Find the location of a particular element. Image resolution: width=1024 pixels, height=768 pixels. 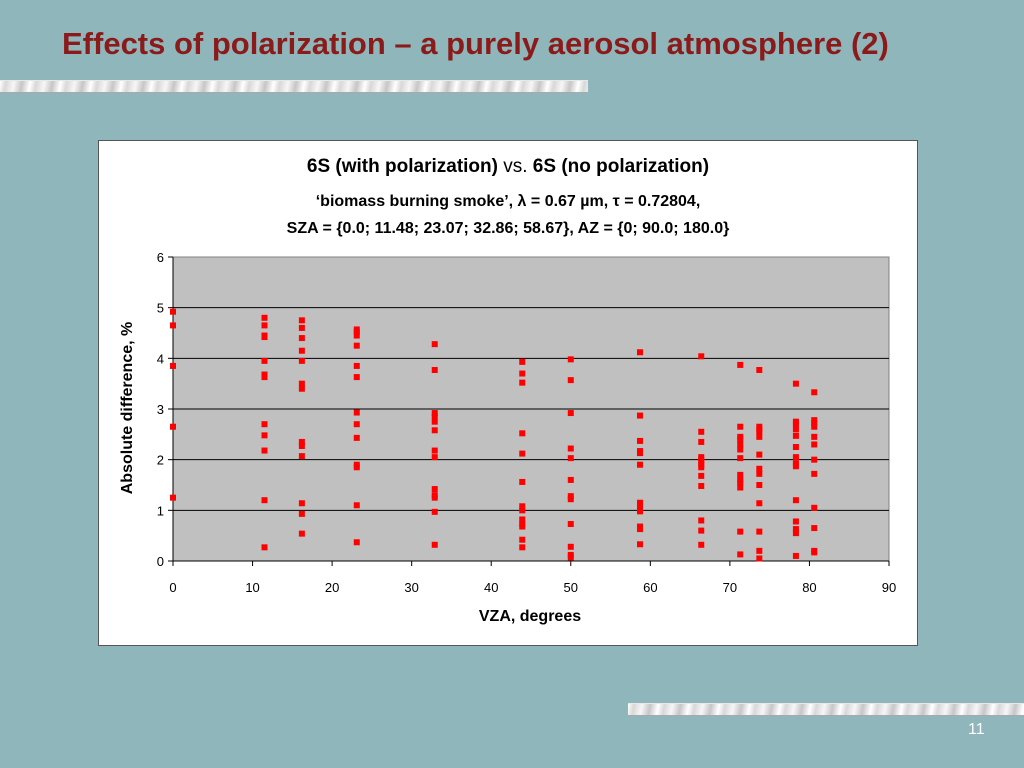

x-tick-label-4: 40 is located at coordinates (491, 587).